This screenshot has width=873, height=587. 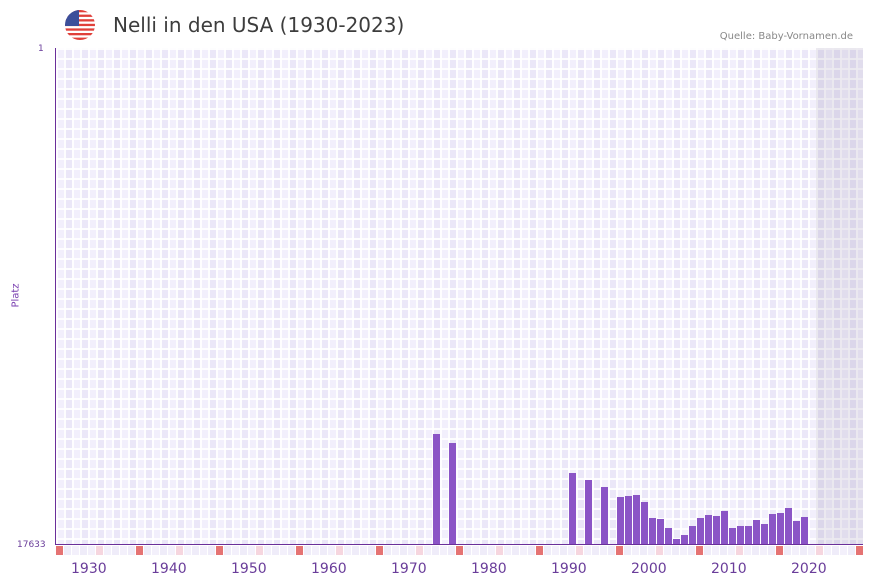 I want to click on bar-2014, so click(x=748, y=535).